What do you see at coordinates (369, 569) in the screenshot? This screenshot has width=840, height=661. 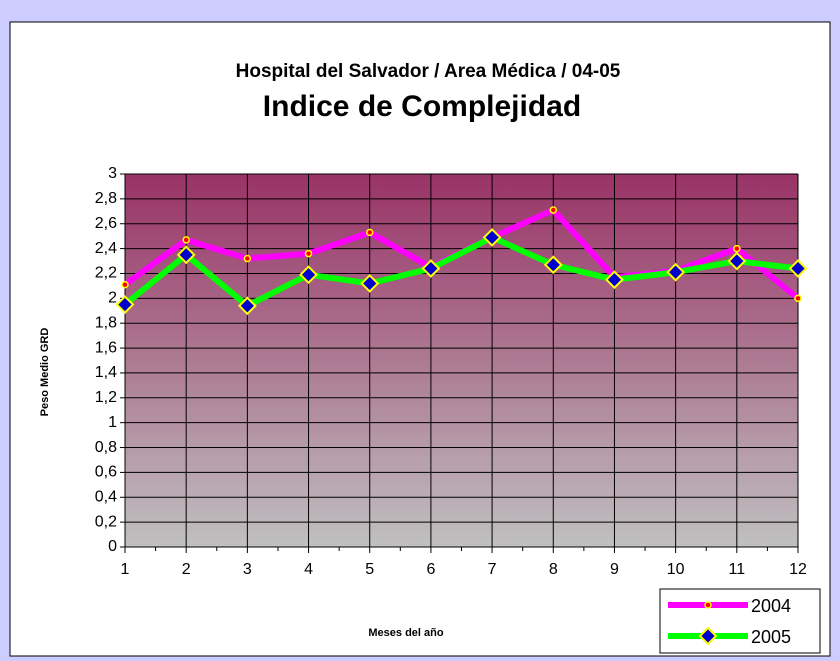 I see `x-tick-label: 5` at bounding box center [369, 569].